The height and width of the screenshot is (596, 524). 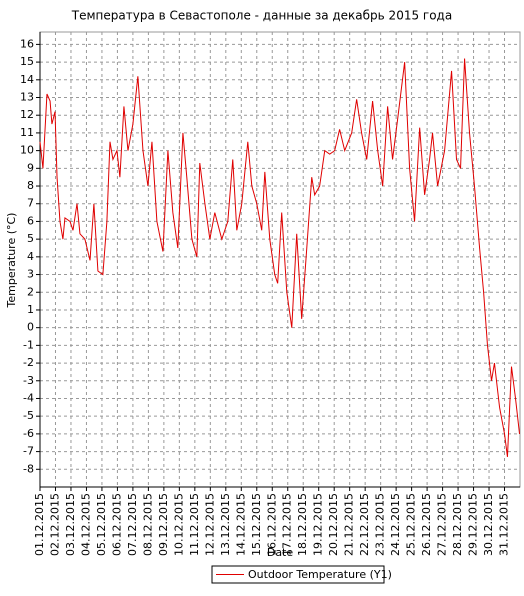 I want to click on x-tick-label: 11.12.2015, so click(x=194, y=524).